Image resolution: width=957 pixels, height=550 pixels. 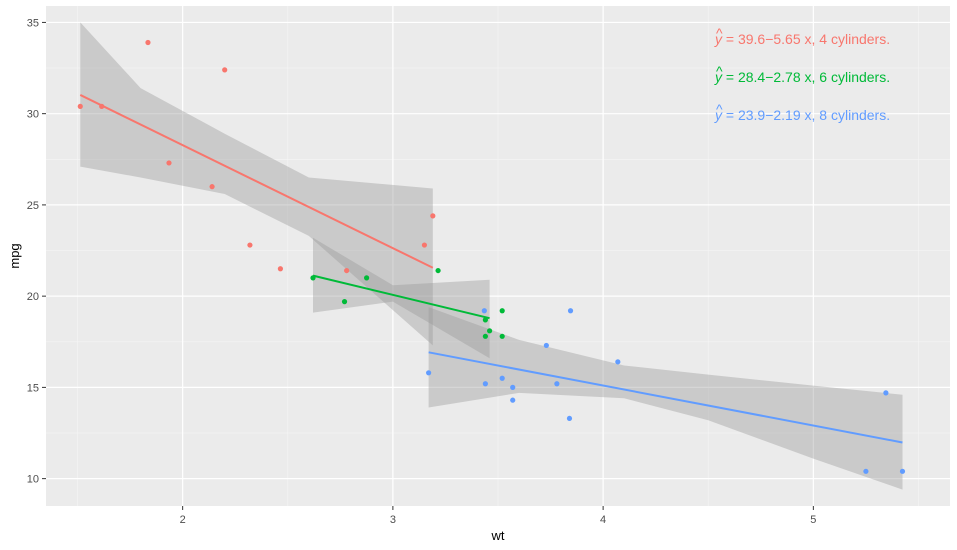 I want to click on equation-label: y = 39.6−5.65 x, 4 cylinders., so click(x=802, y=39).